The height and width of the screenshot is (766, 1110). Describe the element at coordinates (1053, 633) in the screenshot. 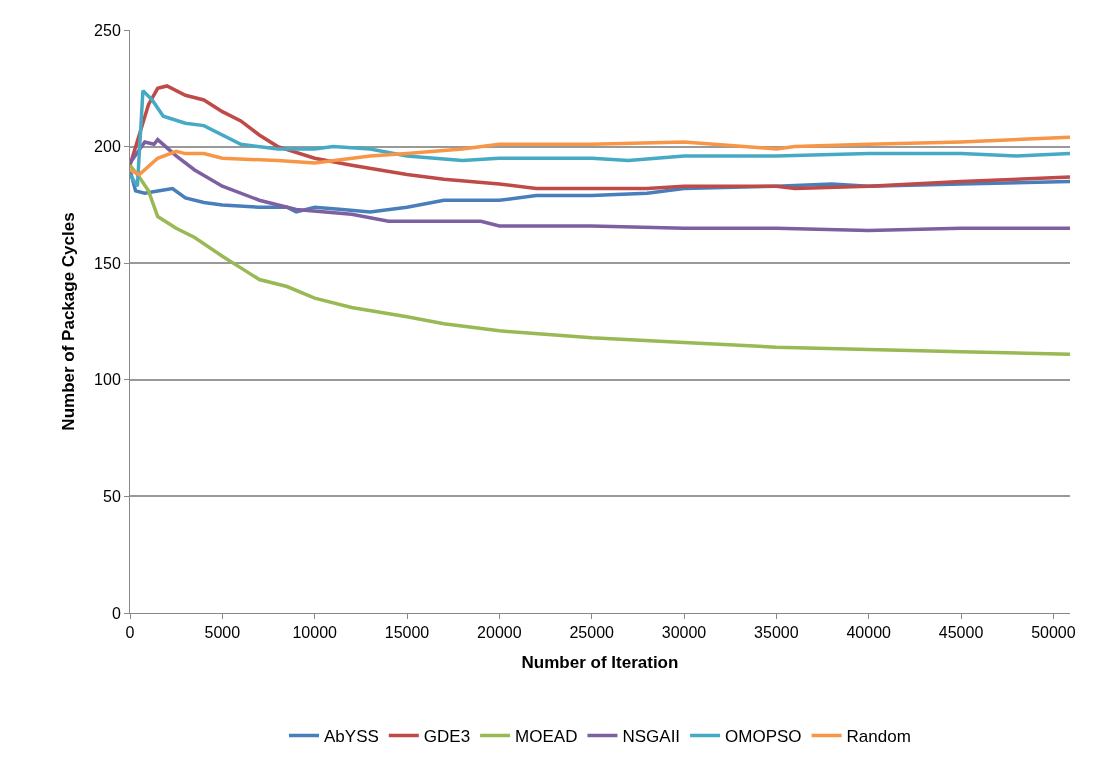

I see `x-tick-label: 50000` at that location.